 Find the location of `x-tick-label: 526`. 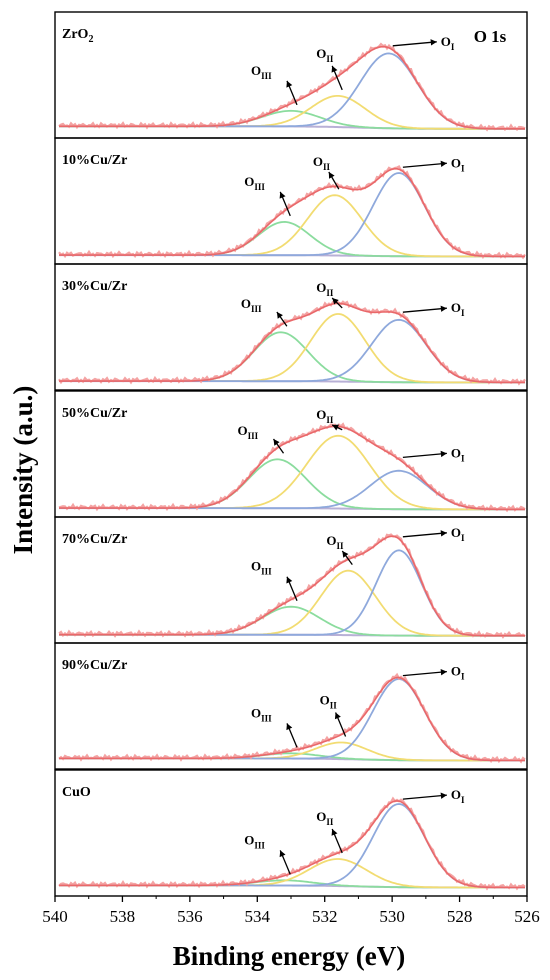

x-tick-label: 526 is located at coordinates (527, 916).